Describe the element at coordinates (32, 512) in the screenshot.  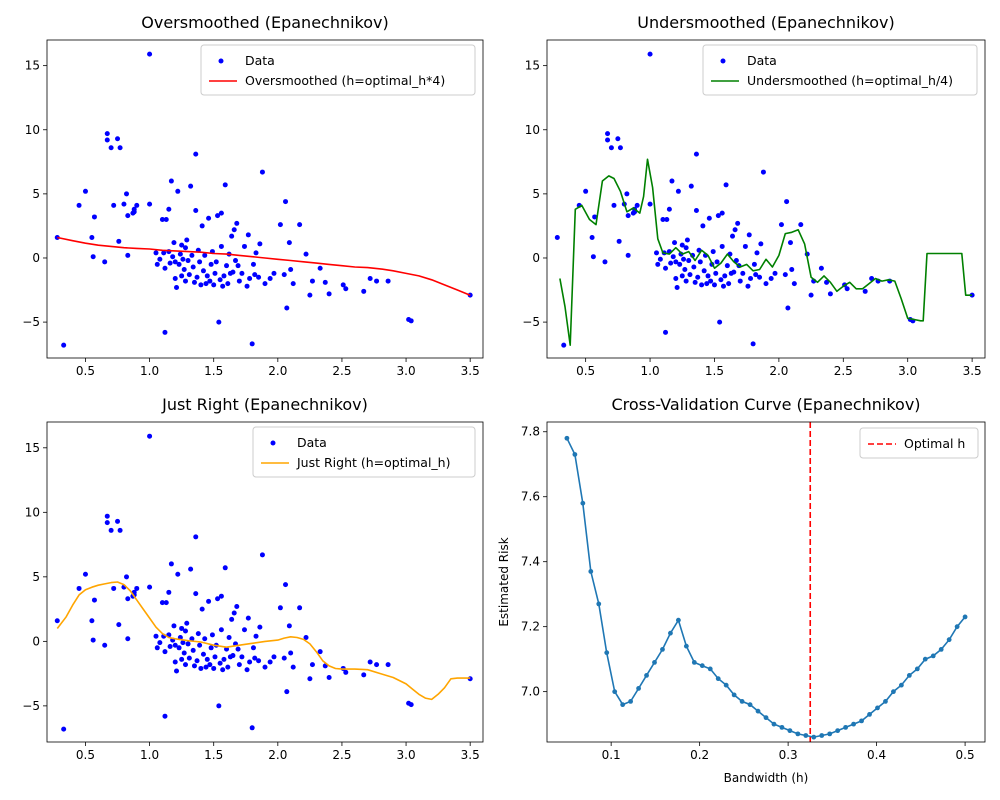
I see `y-tick-label: 10` at that location.